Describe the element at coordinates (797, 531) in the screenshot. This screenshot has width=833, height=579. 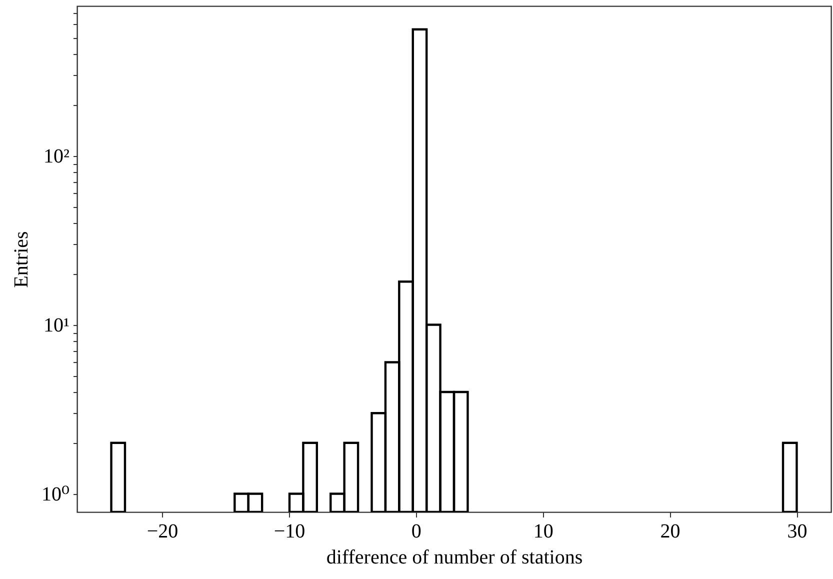
I see `x-tick-label: 30` at that location.